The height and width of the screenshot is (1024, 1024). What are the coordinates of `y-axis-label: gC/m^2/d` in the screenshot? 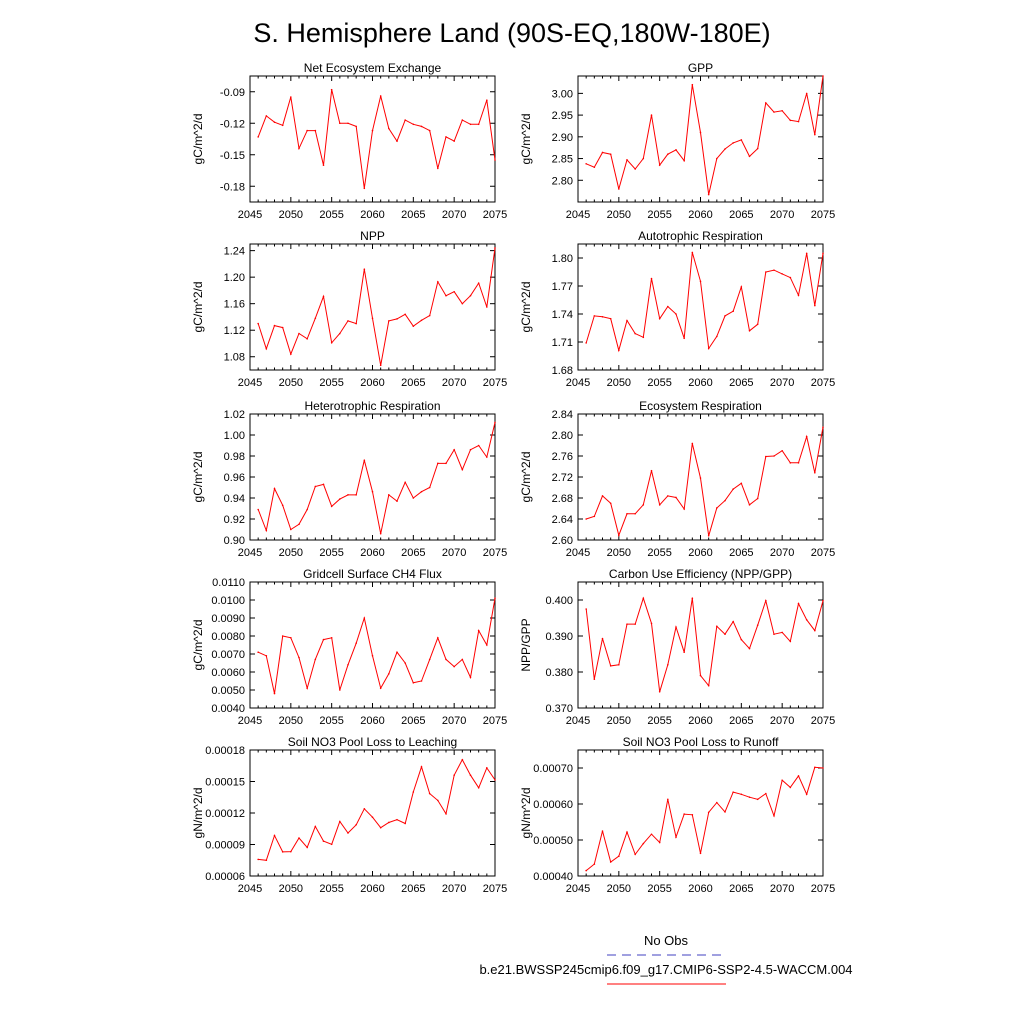 It's located at (198, 139).